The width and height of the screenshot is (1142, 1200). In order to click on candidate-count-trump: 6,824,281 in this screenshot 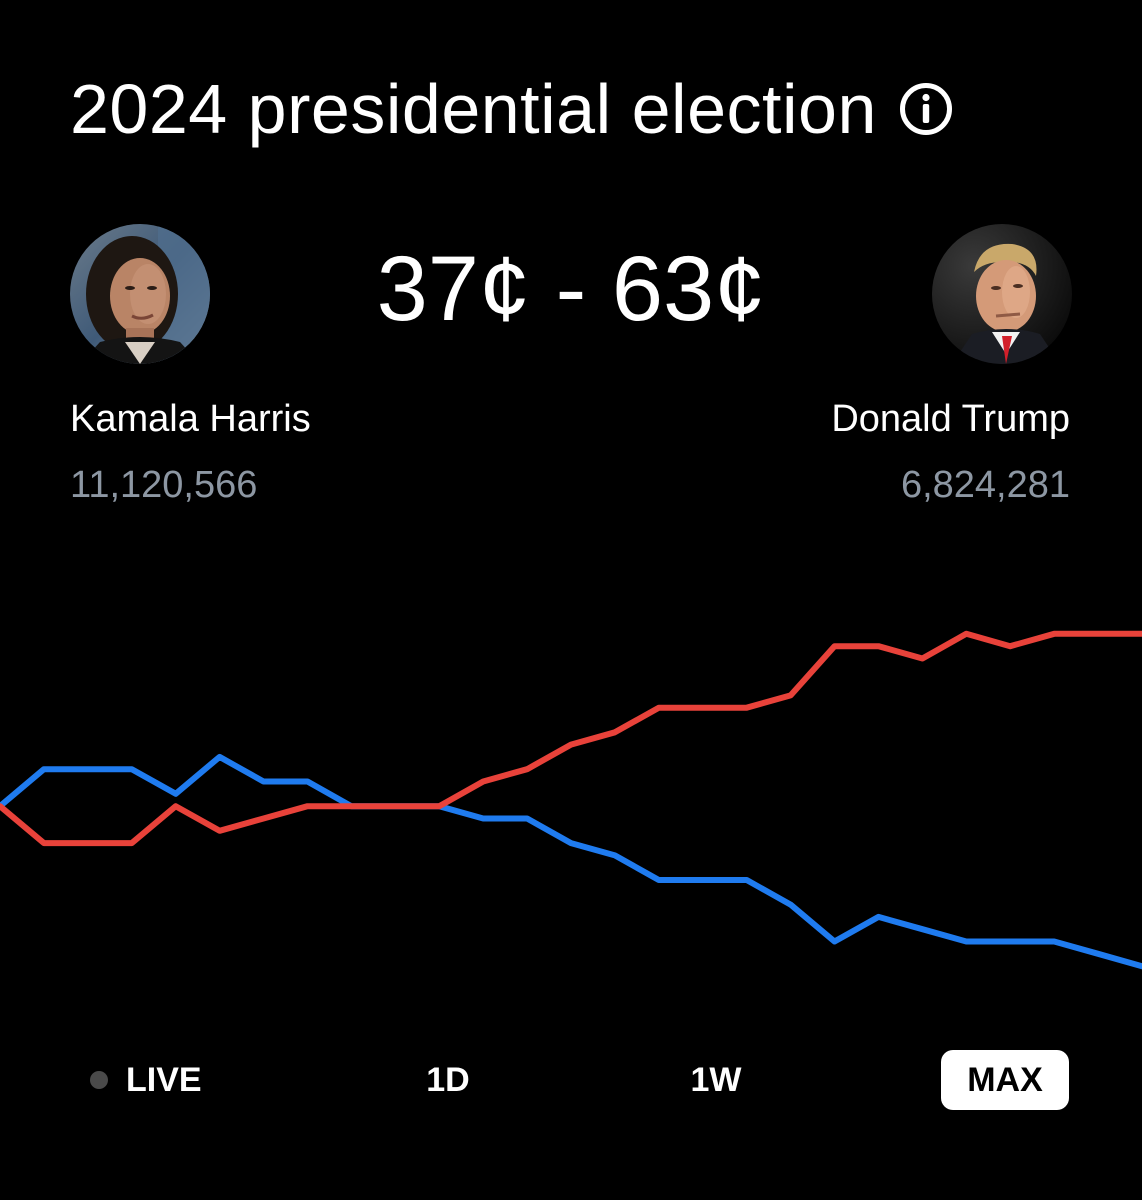, I will do `click(985, 485)`.